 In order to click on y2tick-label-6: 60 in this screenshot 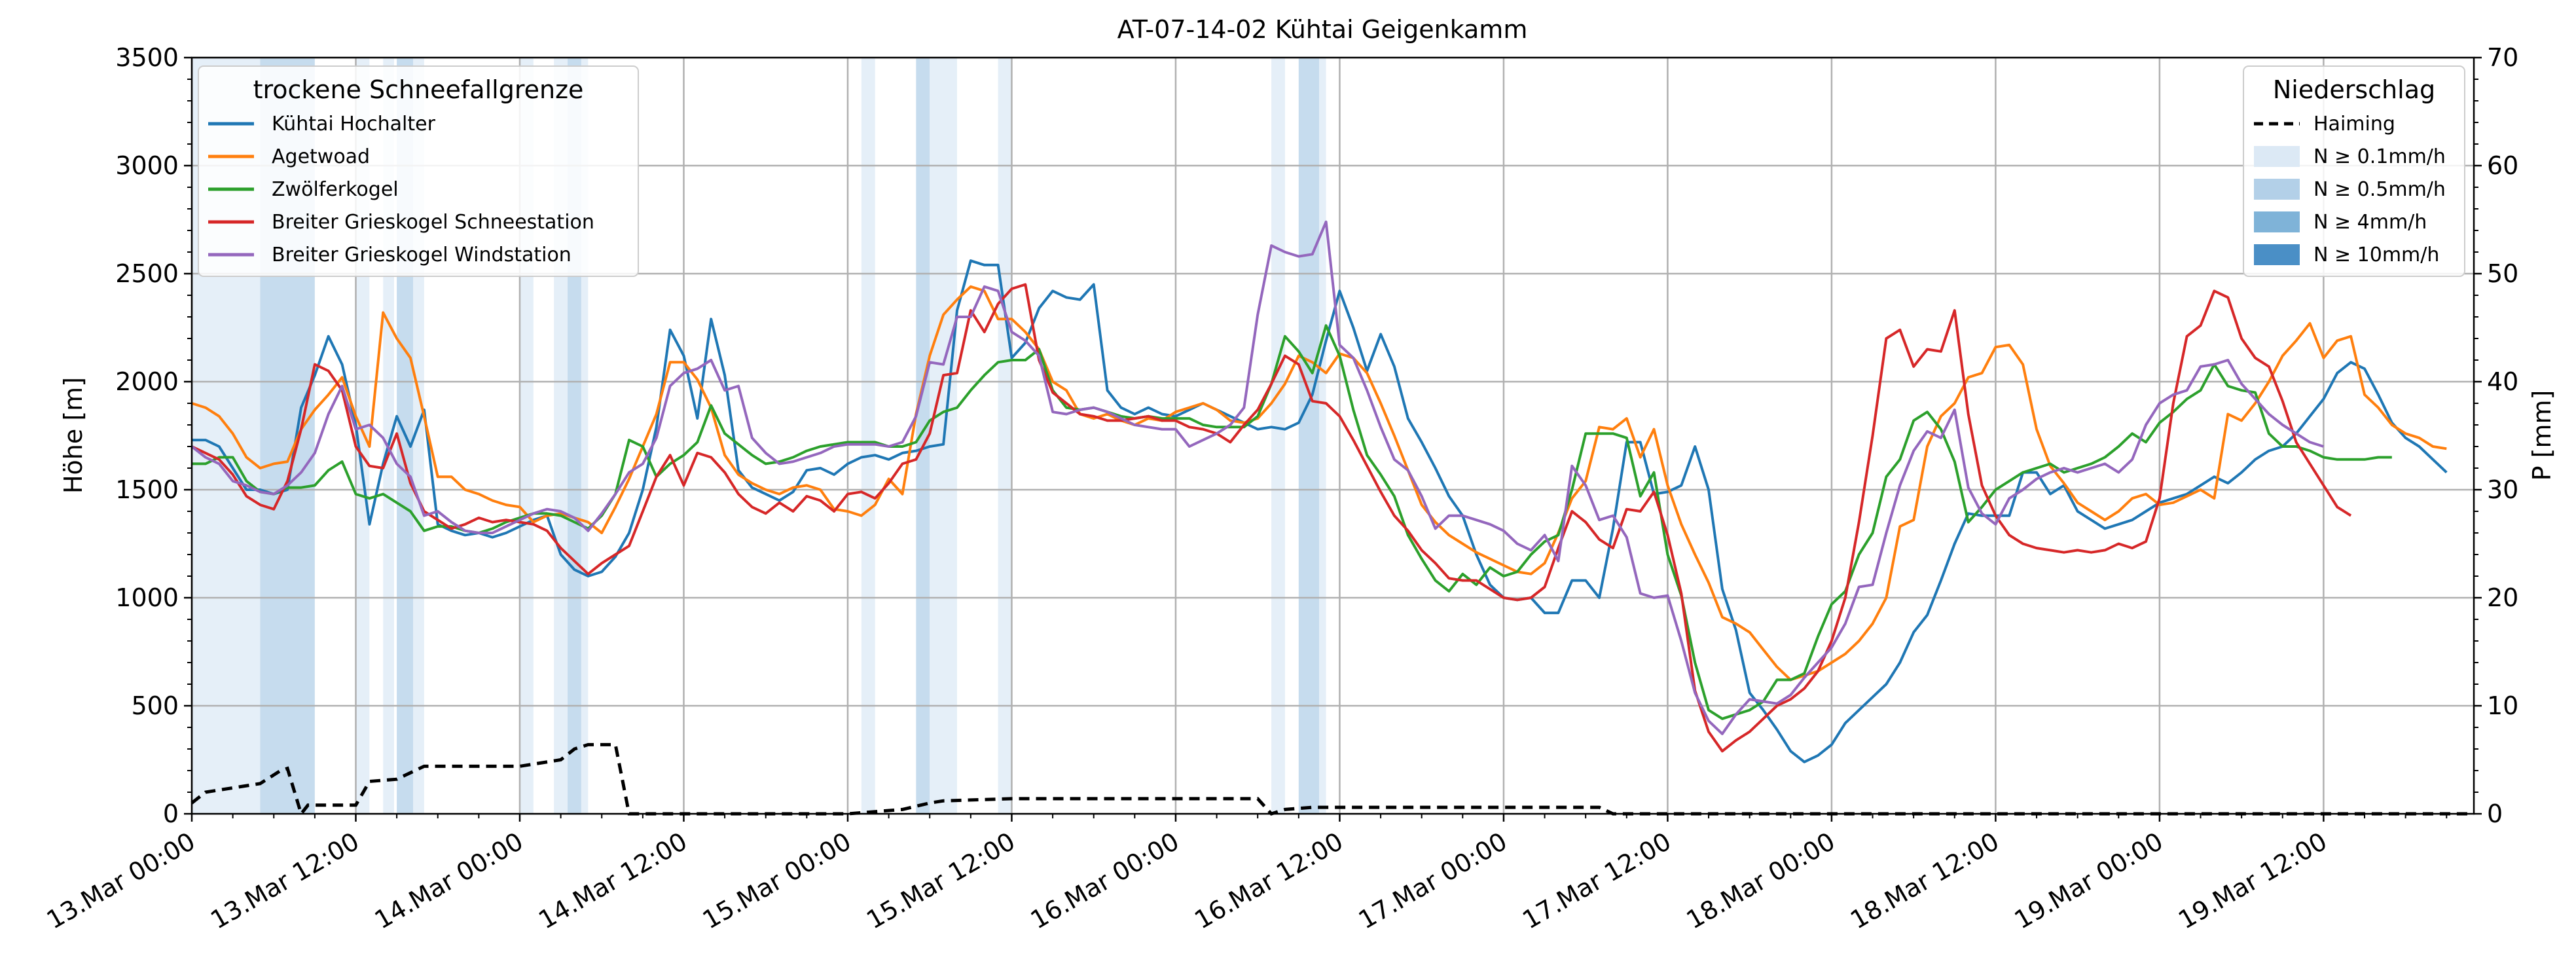, I will do `click(2502, 165)`.